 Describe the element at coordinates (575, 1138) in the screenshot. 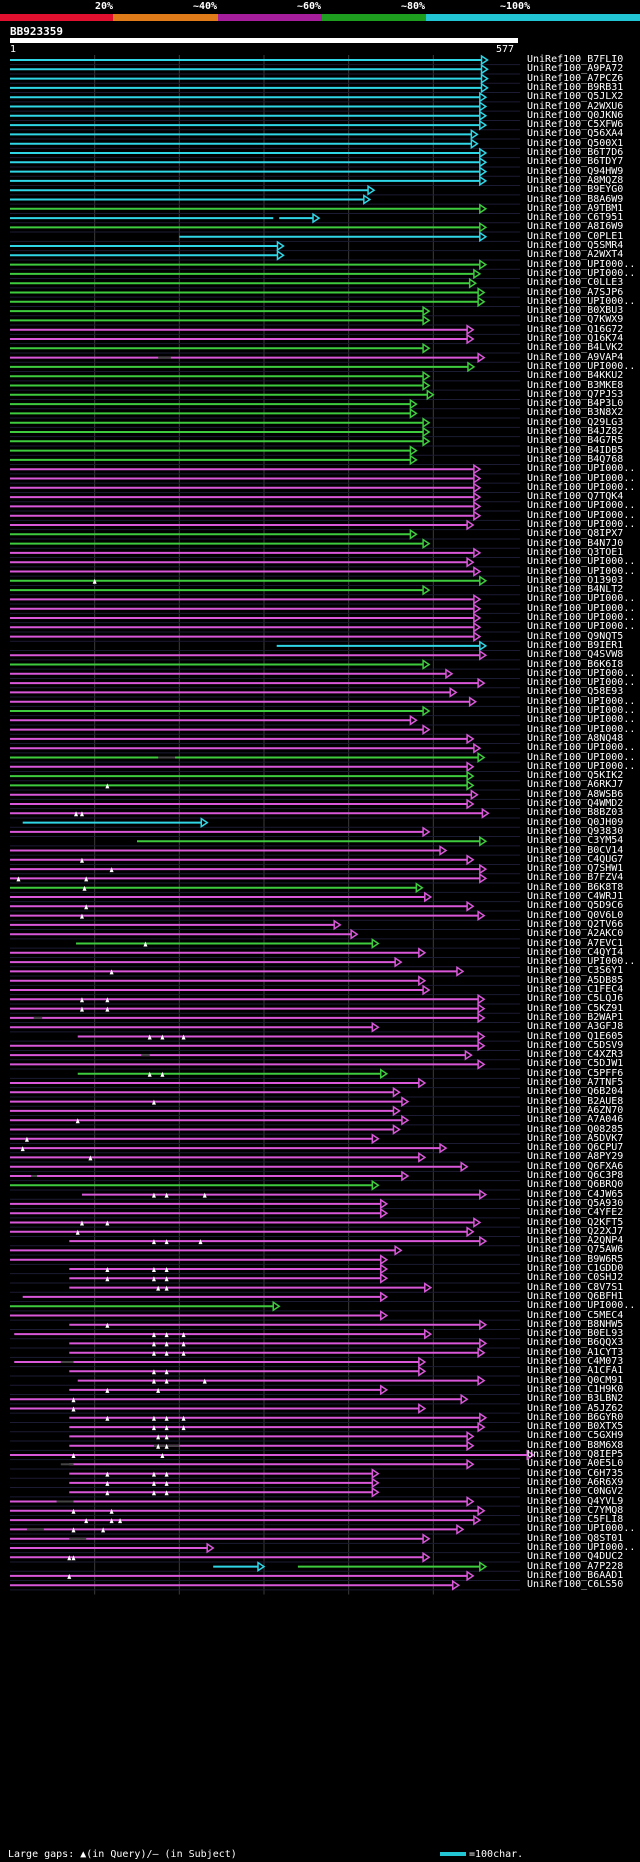

I see `hit-label: UniRef100_A5DVK7` at that location.